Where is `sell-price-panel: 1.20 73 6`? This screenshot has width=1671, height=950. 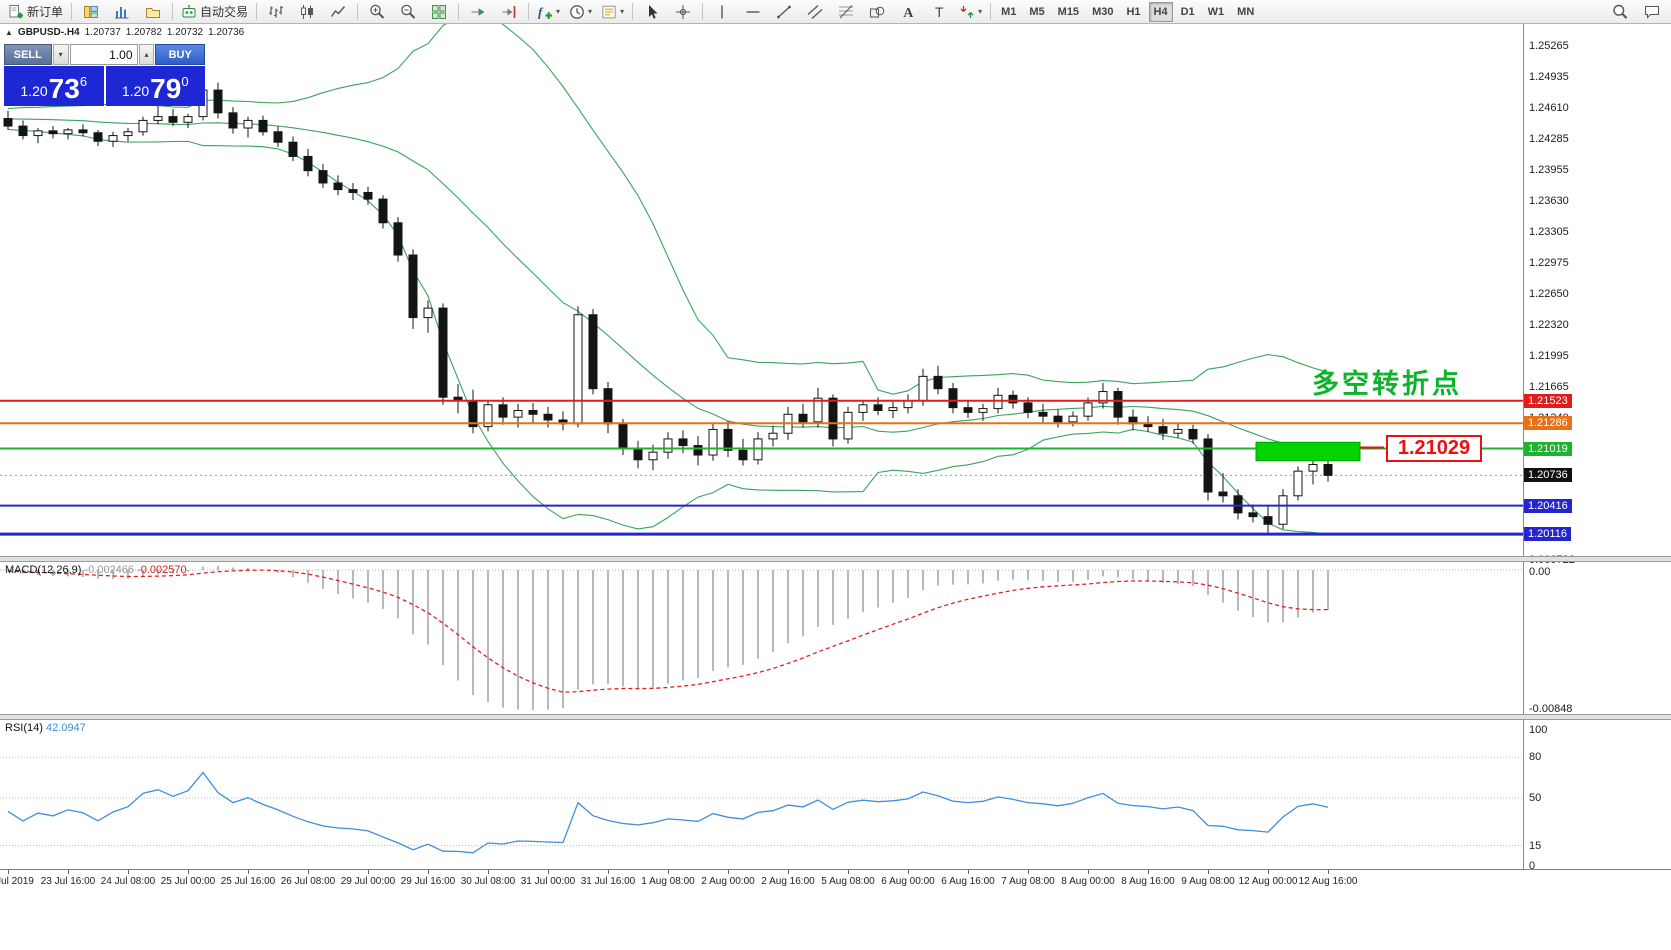 sell-price-panel: 1.20 73 6 is located at coordinates (54, 86).